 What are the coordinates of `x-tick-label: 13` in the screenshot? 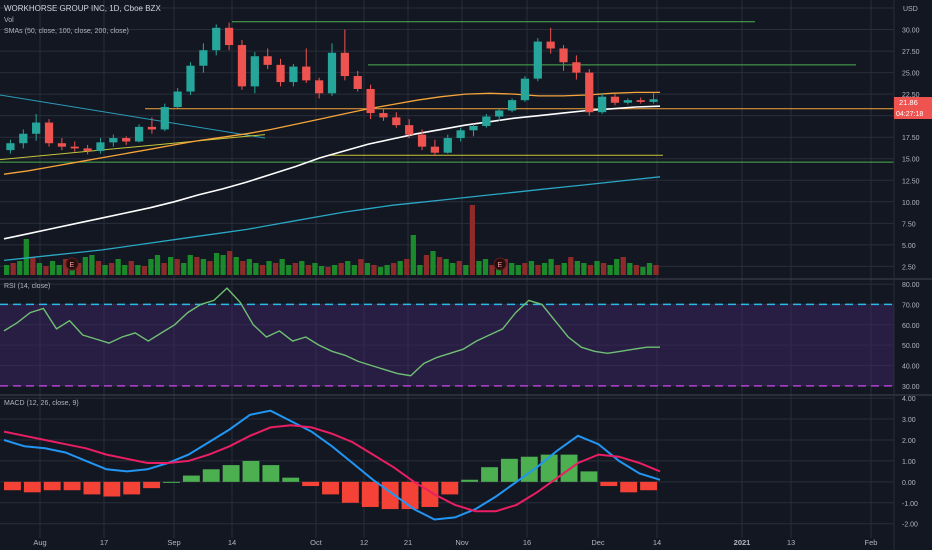 It's located at (791, 542).